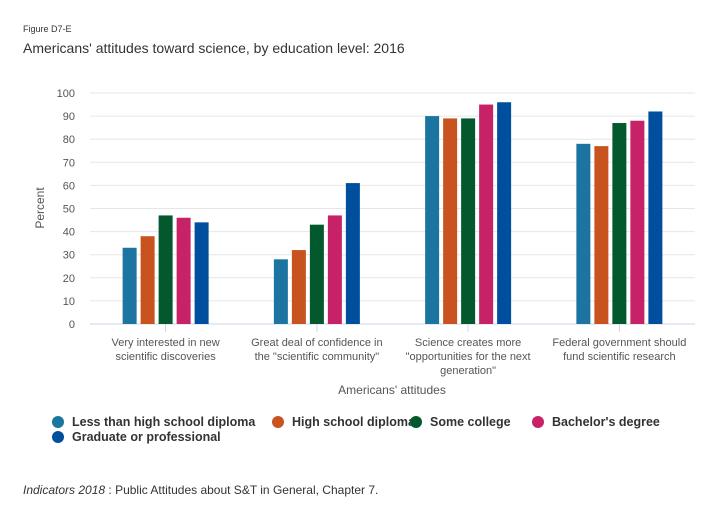  I want to click on legend-item: Bachelor's degree, so click(596, 422).